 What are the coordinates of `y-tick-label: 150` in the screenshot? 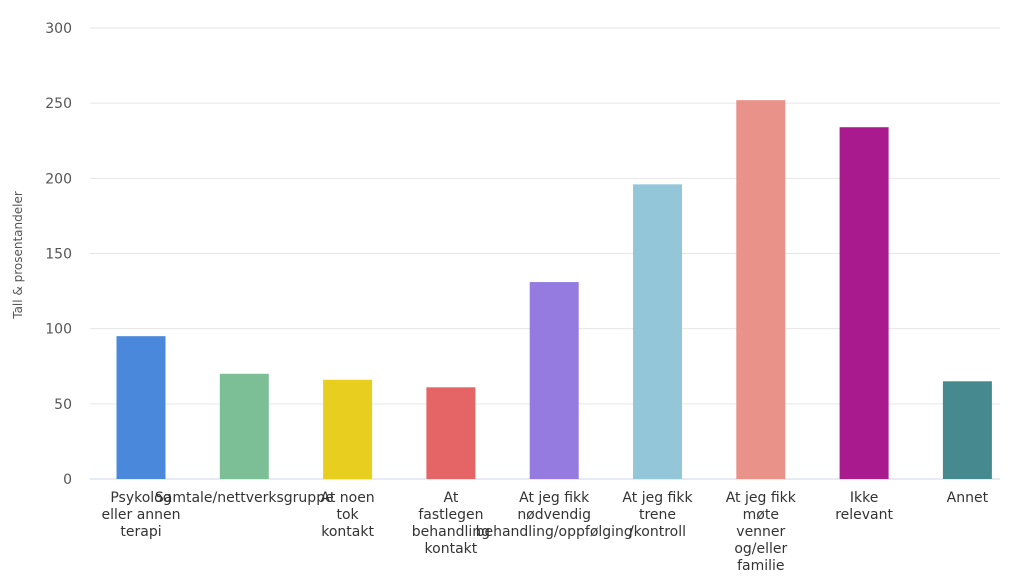 It's located at (58, 255).